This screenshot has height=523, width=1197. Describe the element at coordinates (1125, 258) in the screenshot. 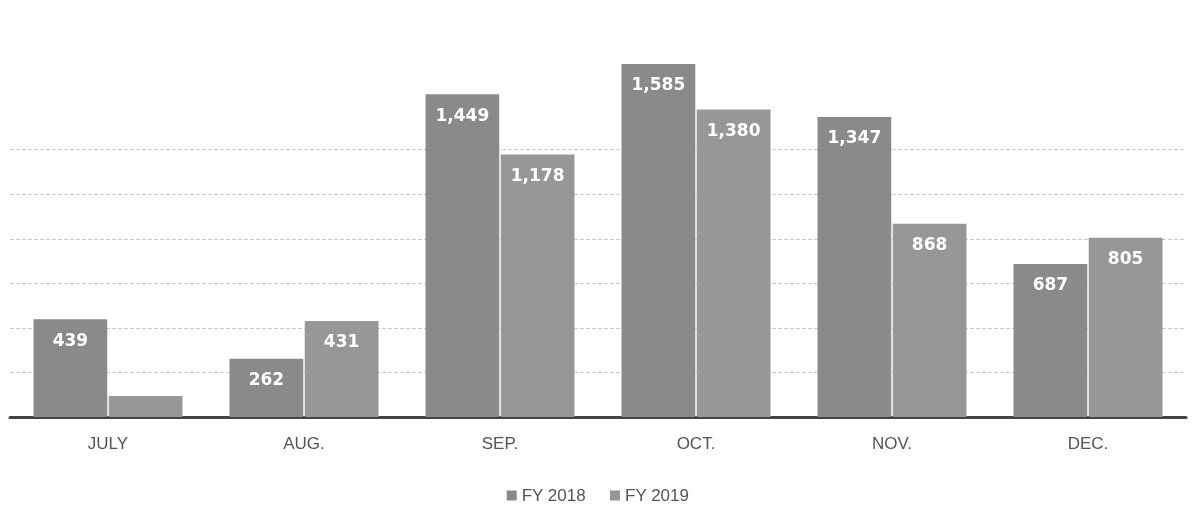

I see `data-label: 805` at that location.